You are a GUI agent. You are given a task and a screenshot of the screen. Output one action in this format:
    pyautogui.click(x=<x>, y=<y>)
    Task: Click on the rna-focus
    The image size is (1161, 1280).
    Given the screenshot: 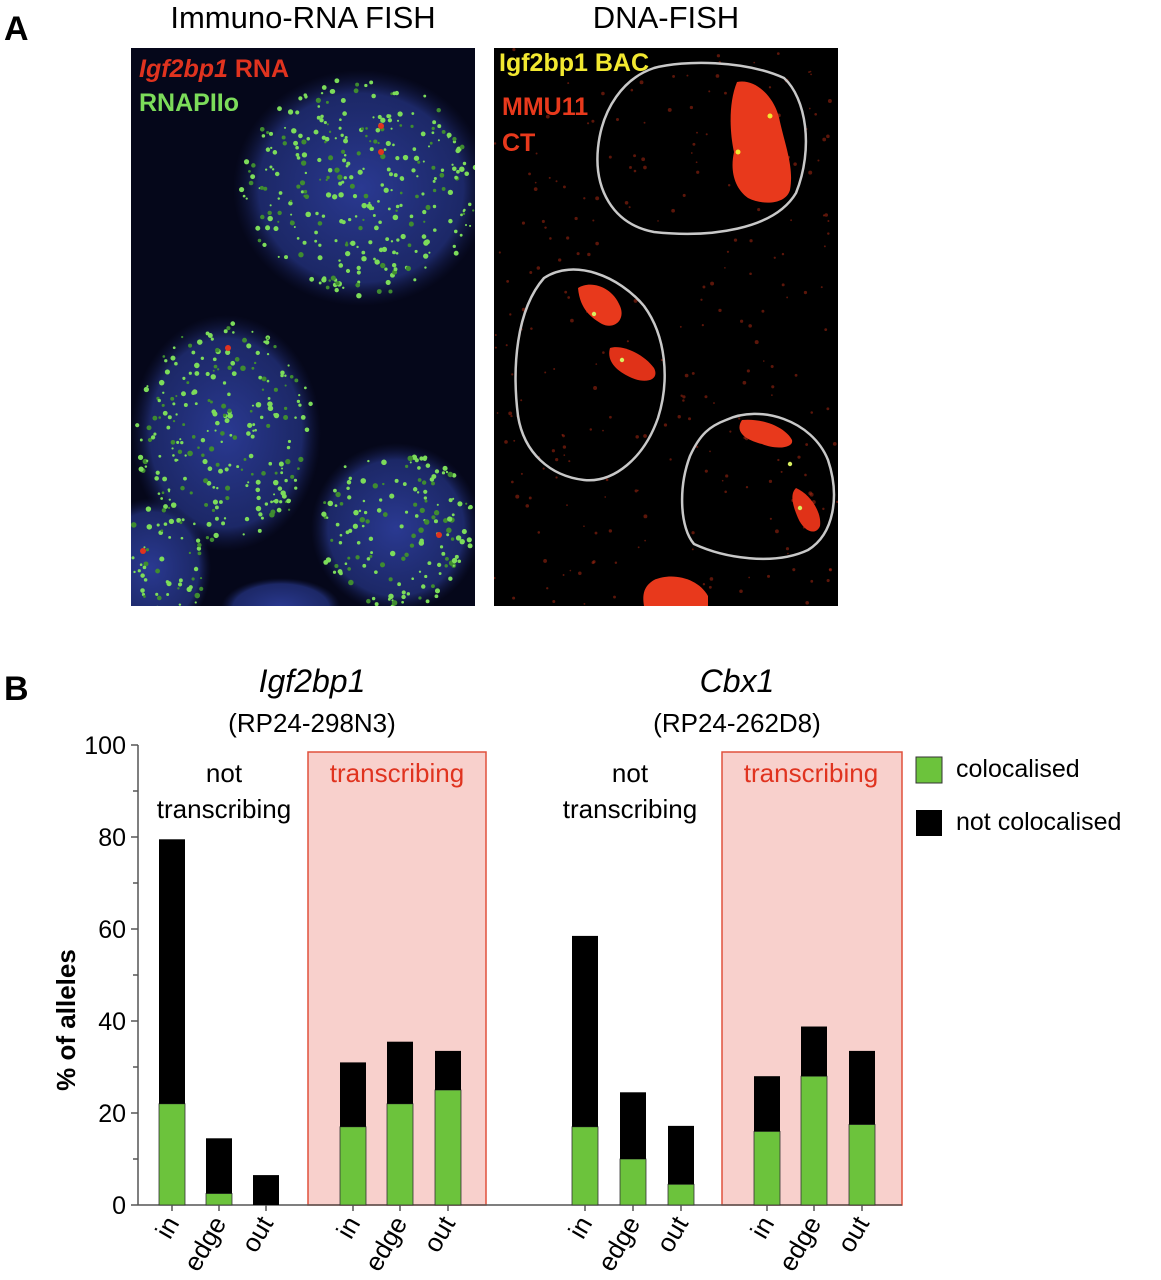 What is the action you would take?
    pyautogui.click(x=381, y=126)
    